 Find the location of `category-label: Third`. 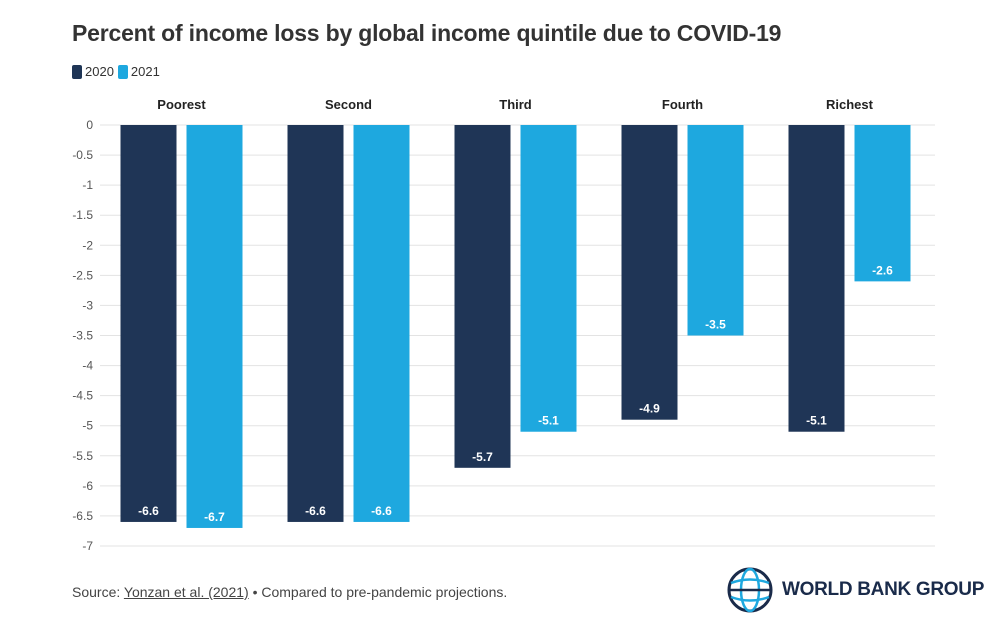

category-label: Third is located at coordinates (515, 104).